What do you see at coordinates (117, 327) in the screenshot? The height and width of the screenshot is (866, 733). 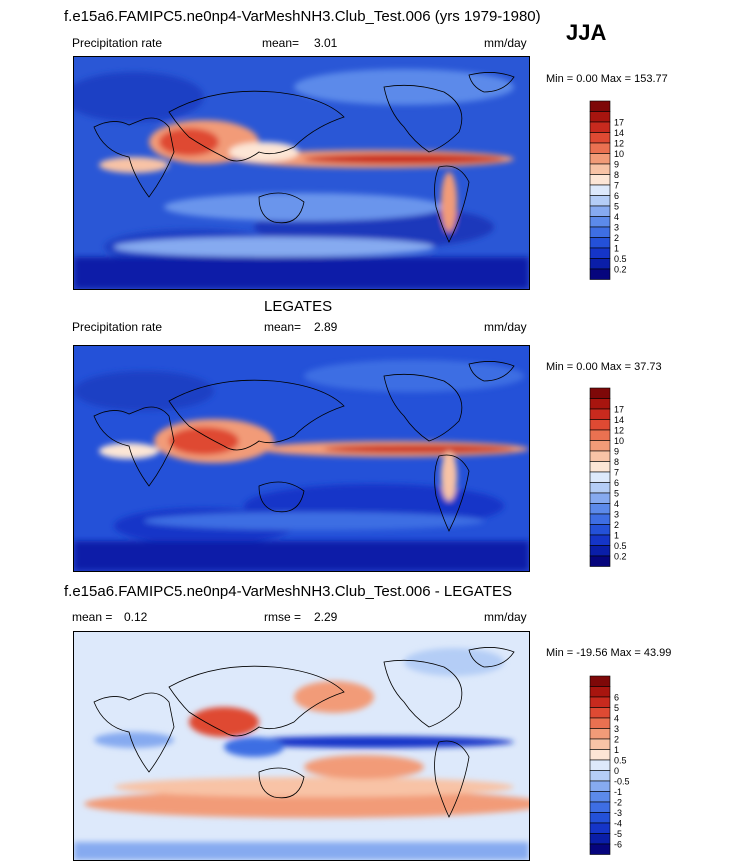 I see `panel2-variable-label: Precipitation rate` at bounding box center [117, 327].